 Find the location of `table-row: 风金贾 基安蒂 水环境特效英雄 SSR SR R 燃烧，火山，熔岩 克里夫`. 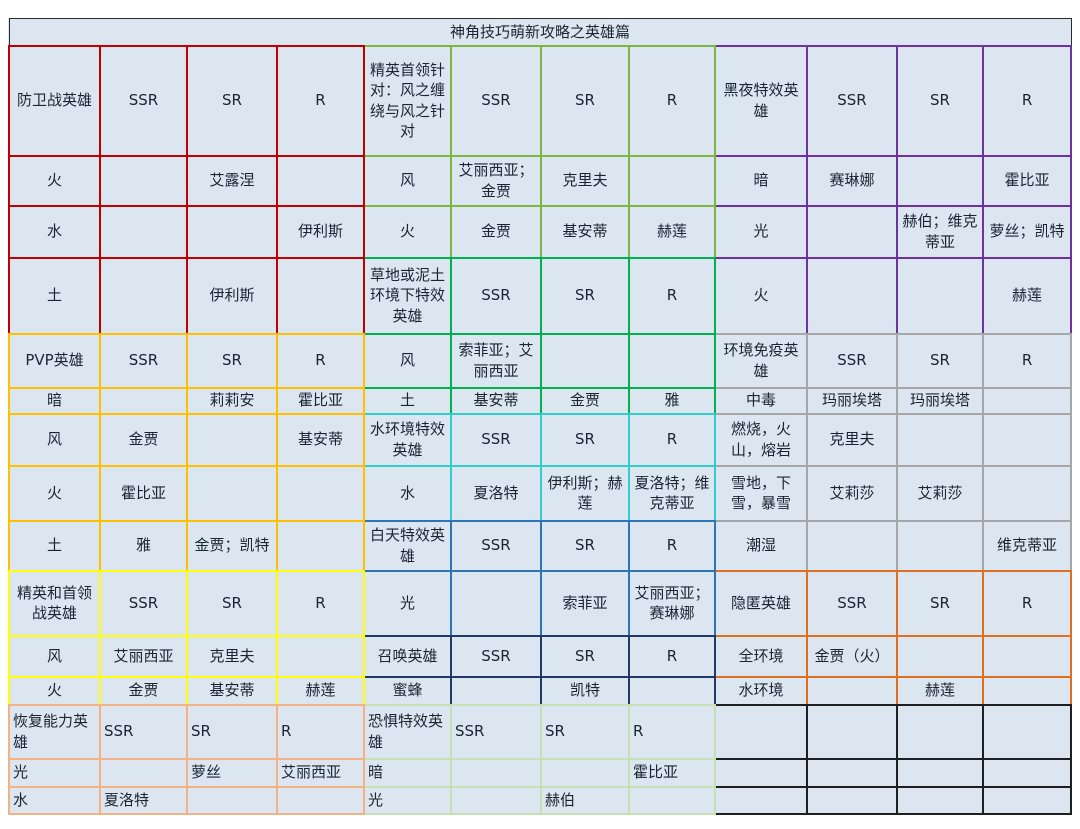

table-row: 风金贾 基安蒂 水环境特效英雄 SSR SR R 燃烧，火山，熔岩 克里夫 is located at coordinates (540, 439).